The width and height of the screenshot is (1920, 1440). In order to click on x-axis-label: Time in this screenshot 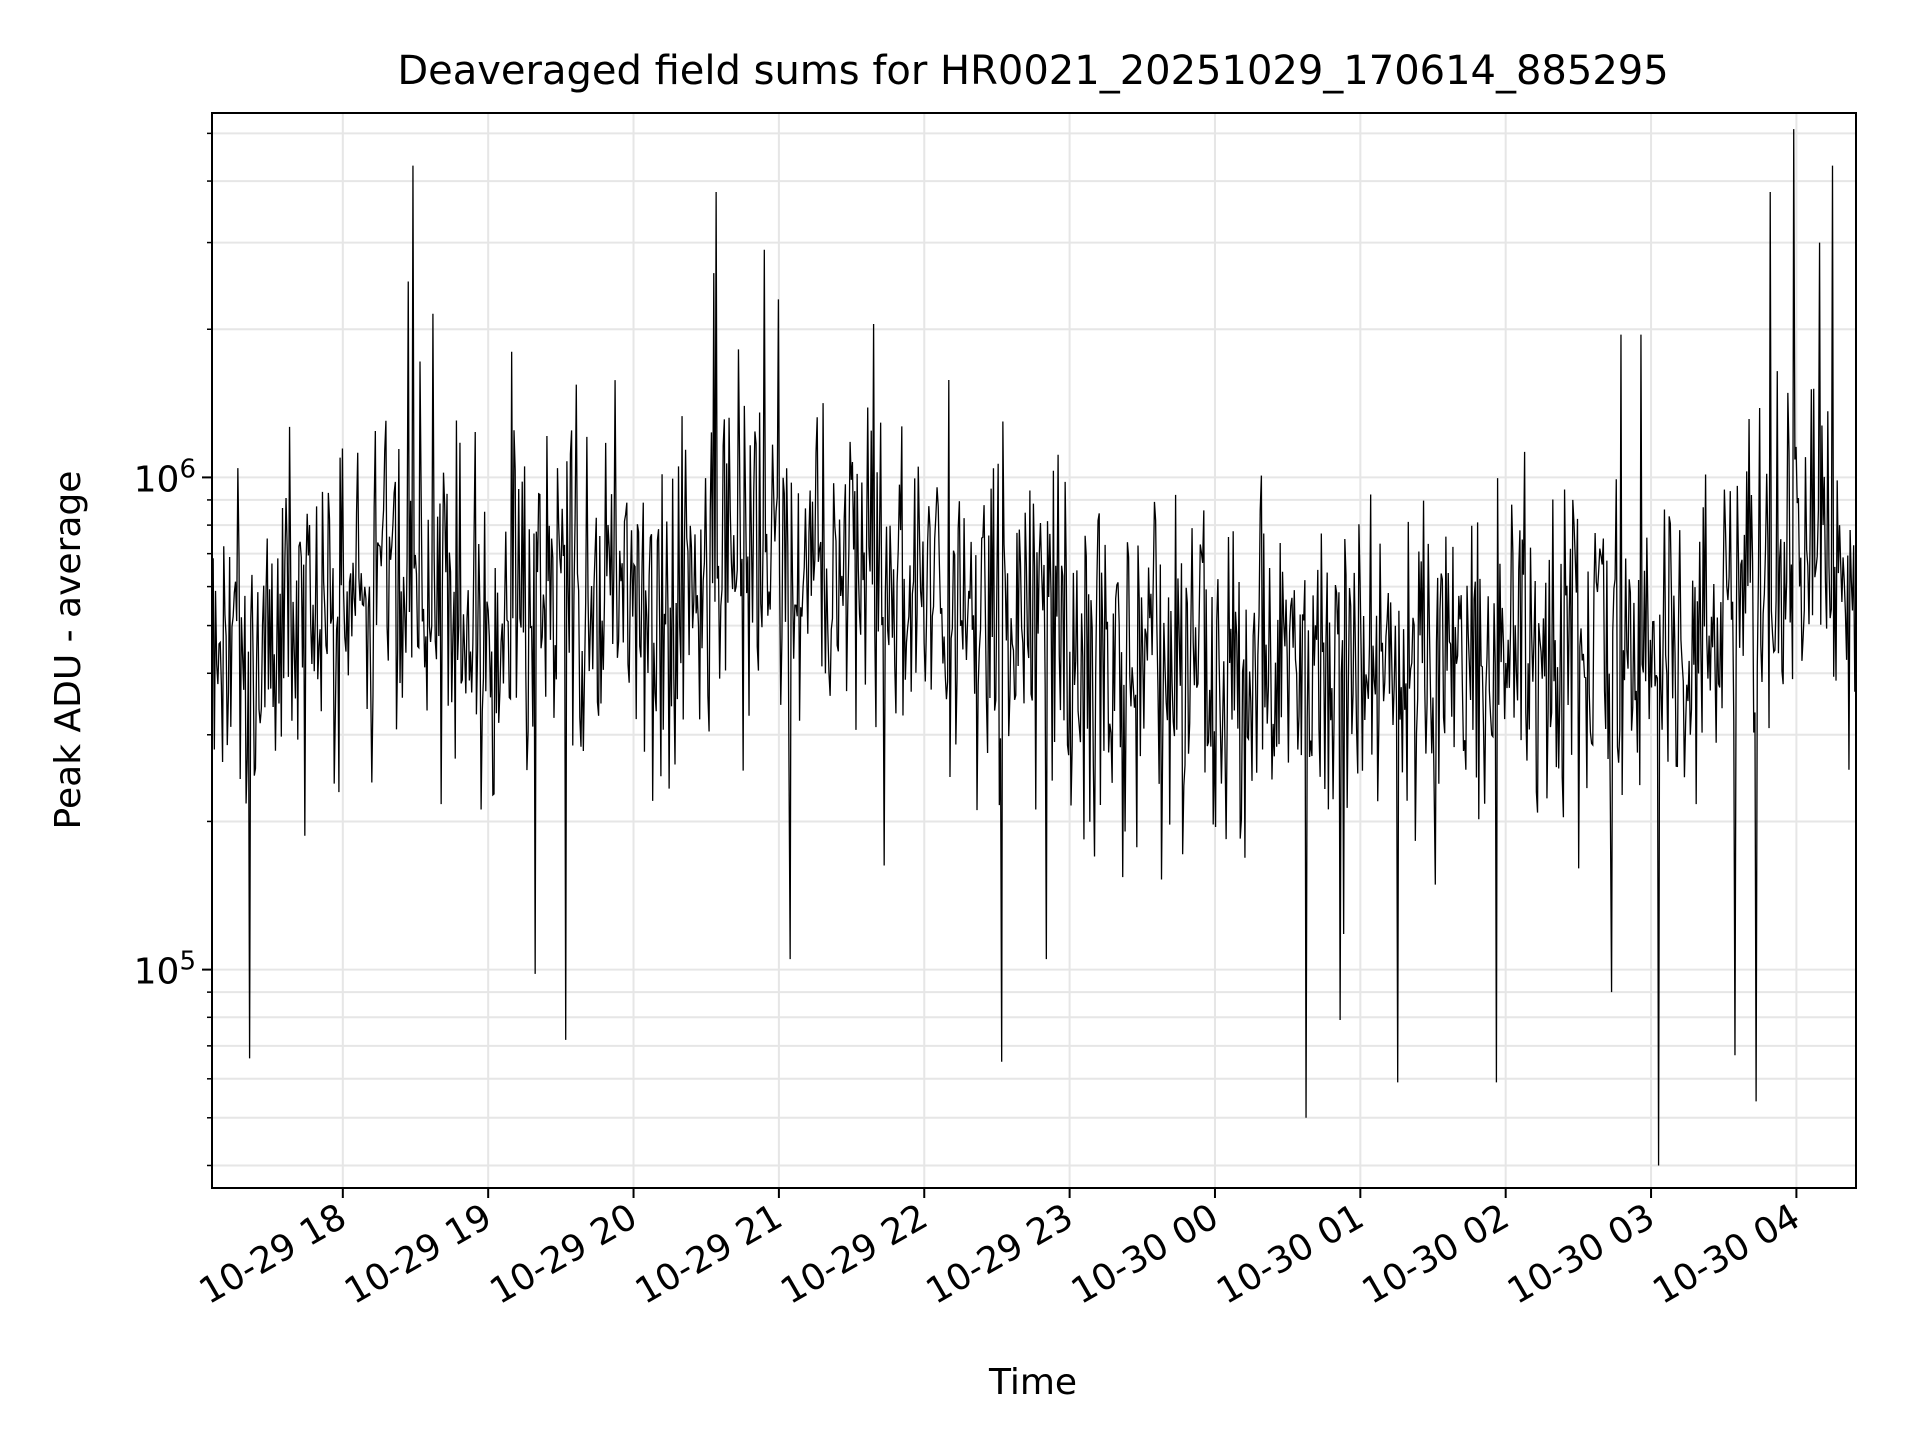, I will do `click(1032, 1382)`.